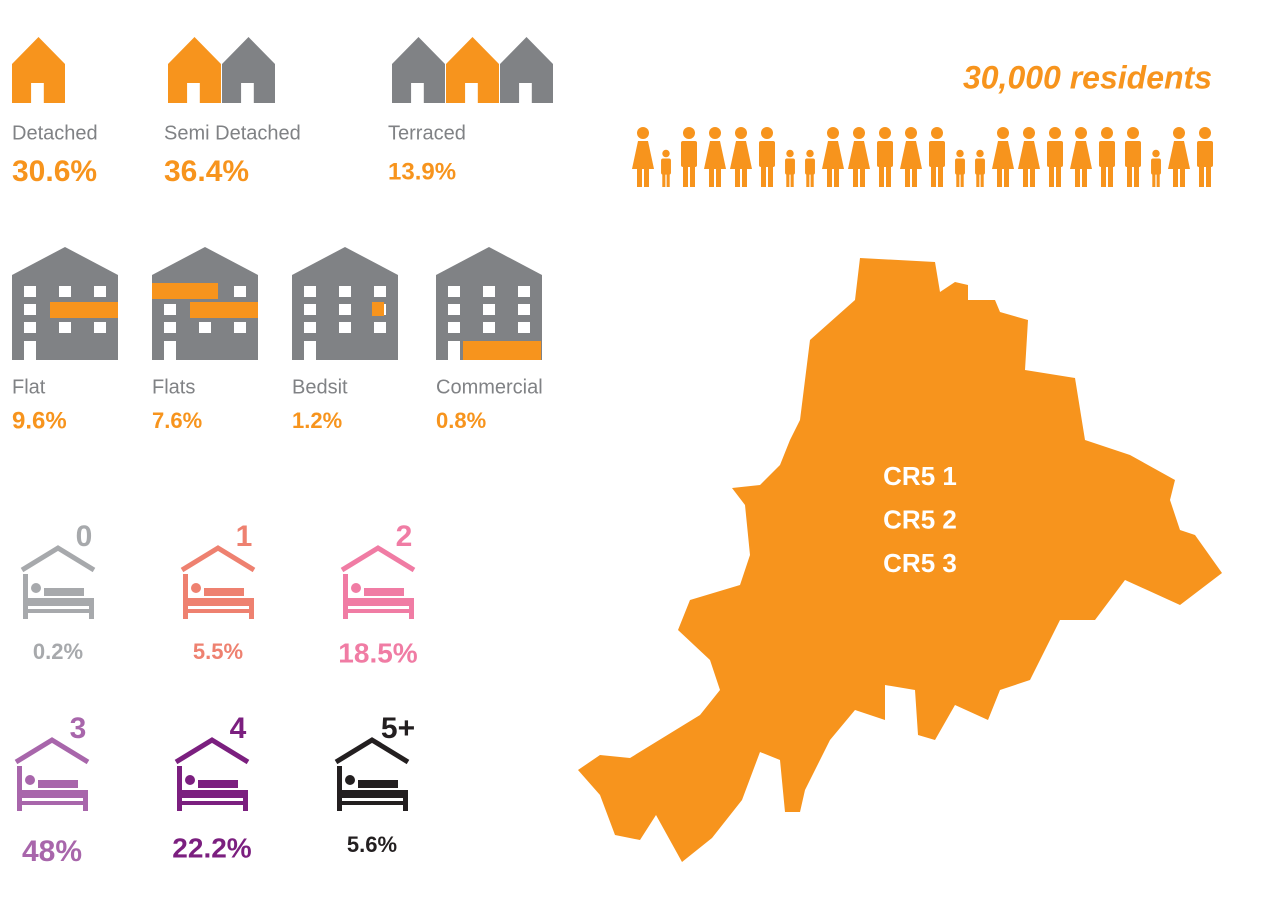  I want to click on bed-leg, so click(405, 800).